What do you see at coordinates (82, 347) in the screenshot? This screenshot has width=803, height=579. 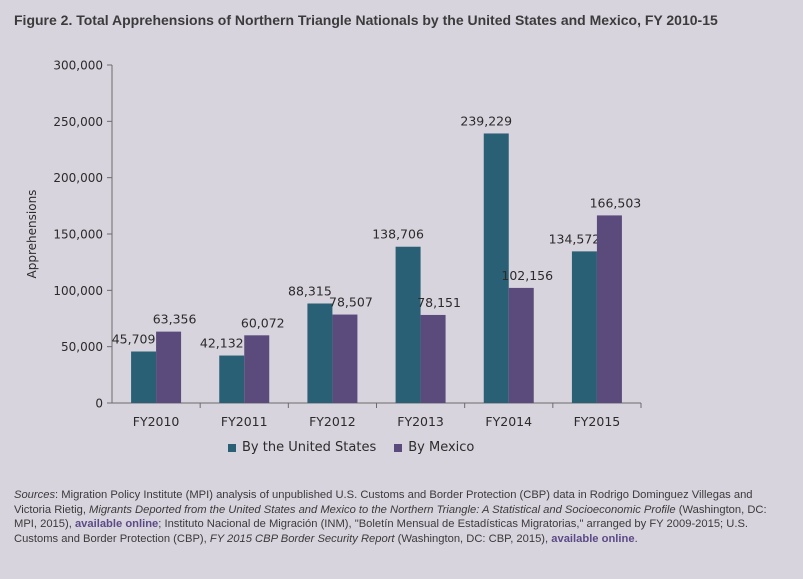 I see `y-tick-label: 50,000` at bounding box center [82, 347].